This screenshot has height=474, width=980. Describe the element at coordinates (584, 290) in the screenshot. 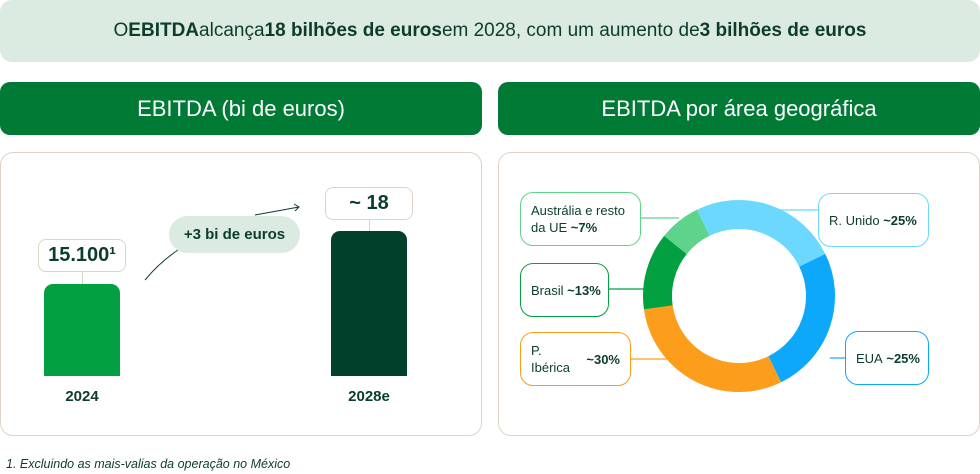

I see `slice-value: ~13%` at that location.